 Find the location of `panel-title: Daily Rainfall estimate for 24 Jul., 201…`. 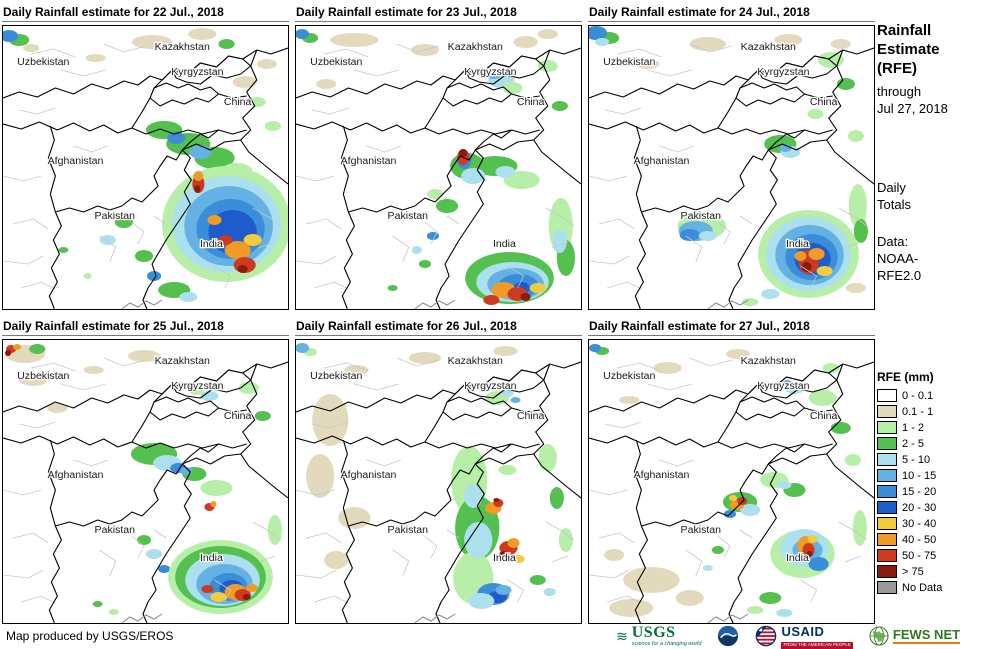

panel-title: Daily Rainfall estimate for 24 Jul., 201… is located at coordinates (731, 12).